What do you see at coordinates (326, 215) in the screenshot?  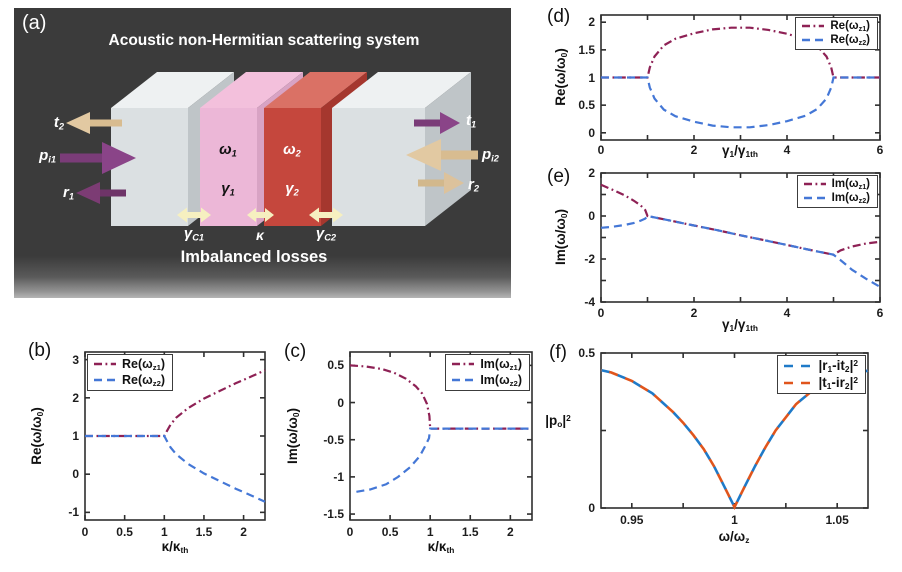 I see `coupling-arrow-gamma-c2` at bounding box center [326, 215].